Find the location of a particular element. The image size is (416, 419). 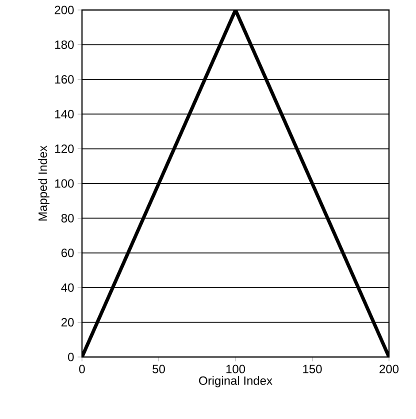

x-tick-label: 200 is located at coordinates (389, 369).